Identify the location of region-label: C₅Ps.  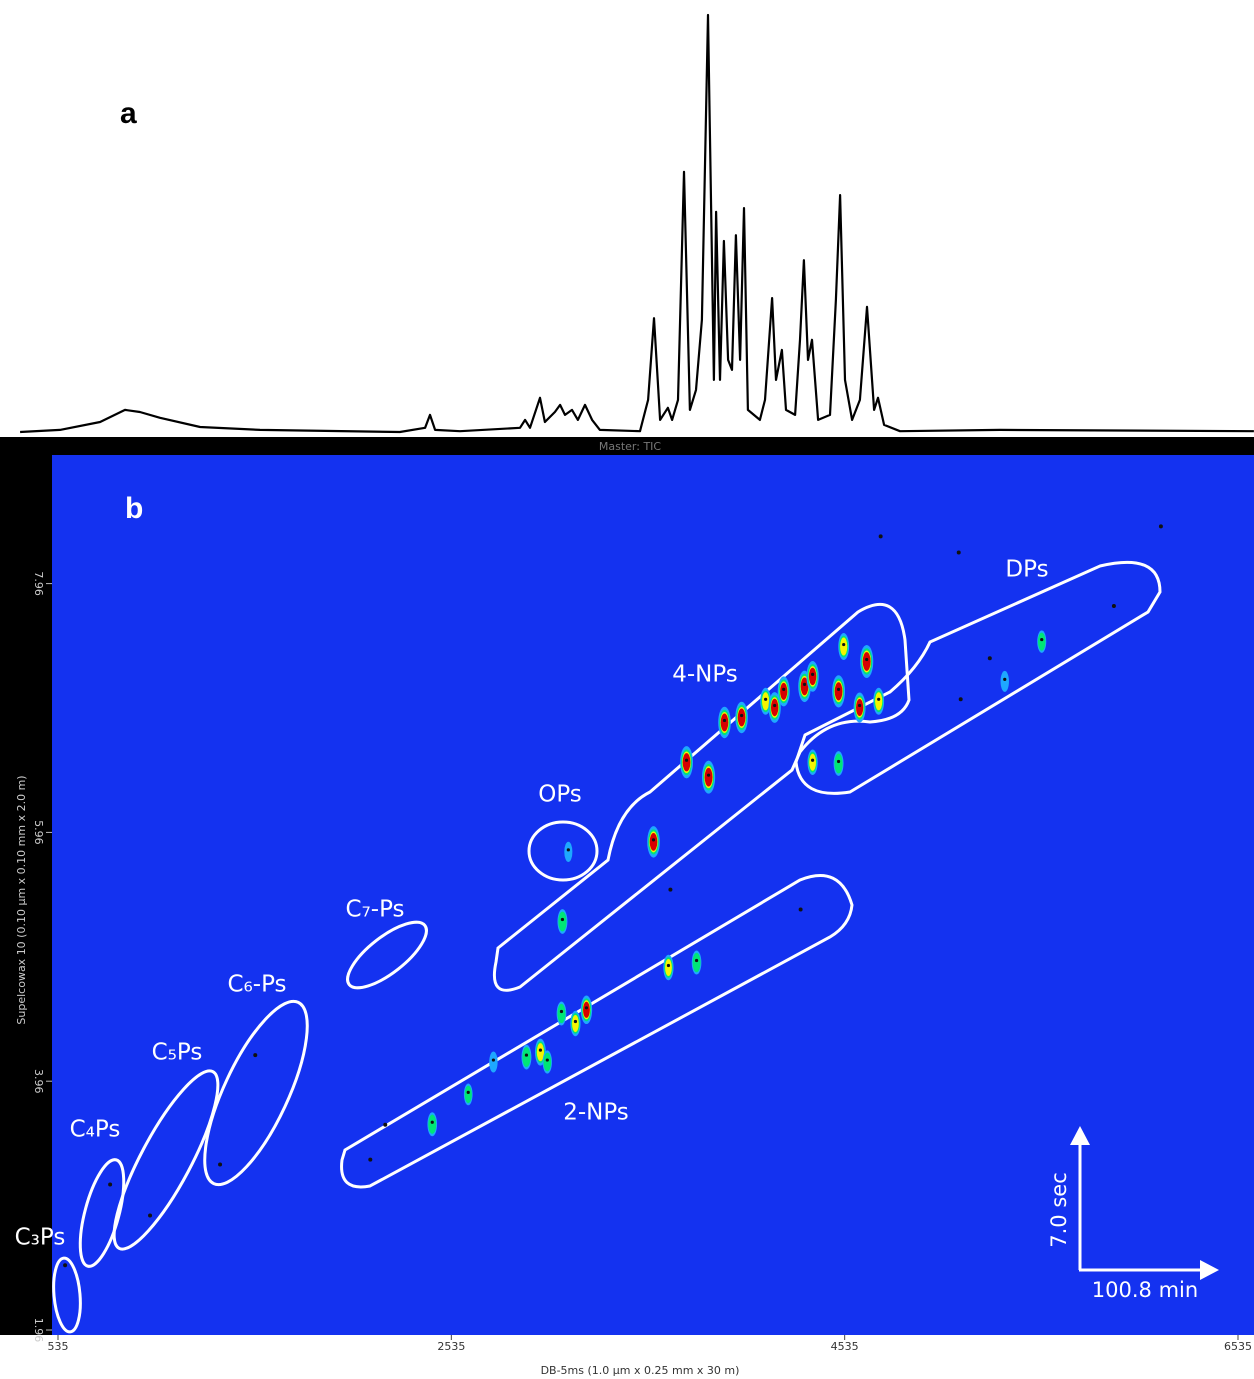
(177, 1053).